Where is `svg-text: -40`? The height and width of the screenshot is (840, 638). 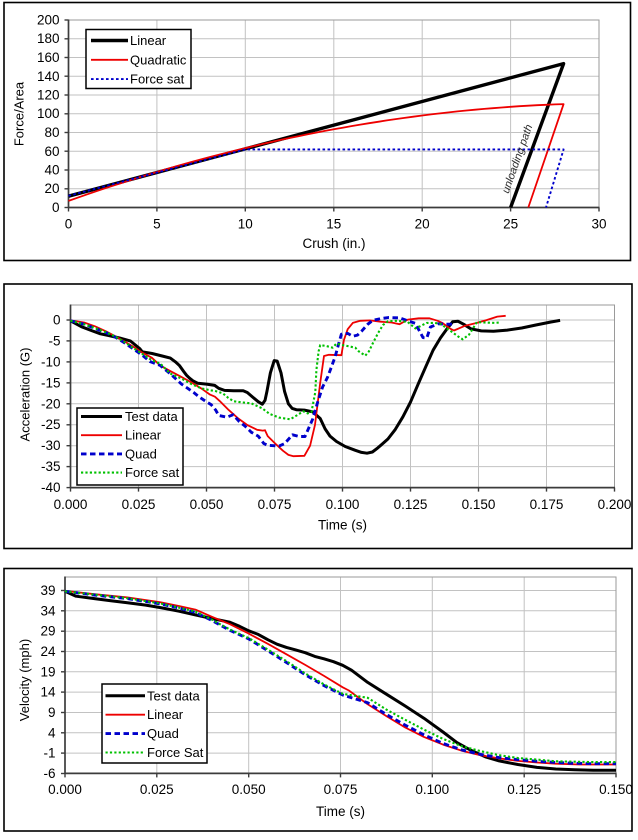 svg-text: -40 is located at coordinates (51, 487).